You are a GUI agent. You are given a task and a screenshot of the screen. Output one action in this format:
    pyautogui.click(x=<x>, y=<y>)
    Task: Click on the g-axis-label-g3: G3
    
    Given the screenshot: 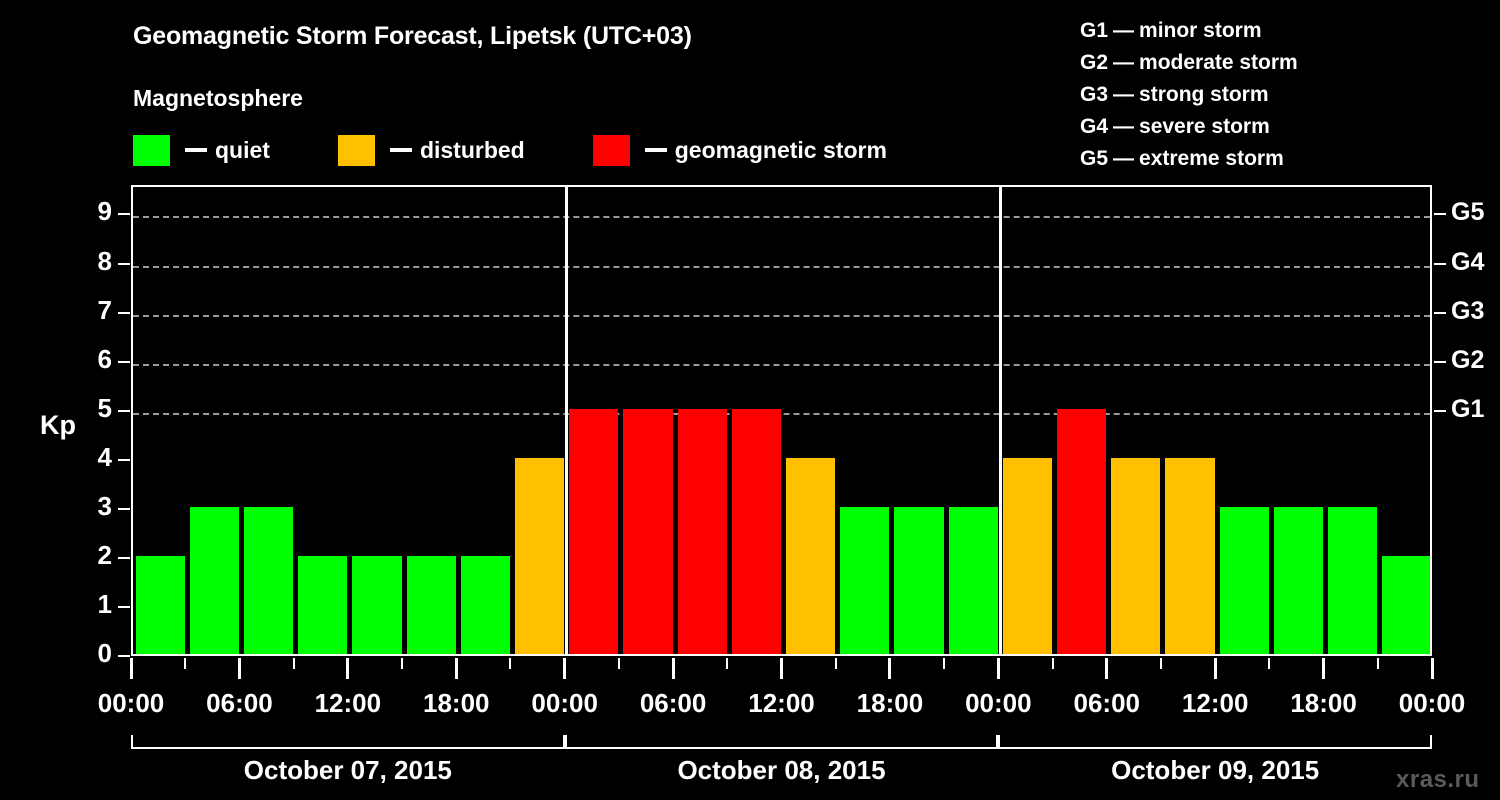 What is the action you would take?
    pyautogui.click(x=1468, y=310)
    